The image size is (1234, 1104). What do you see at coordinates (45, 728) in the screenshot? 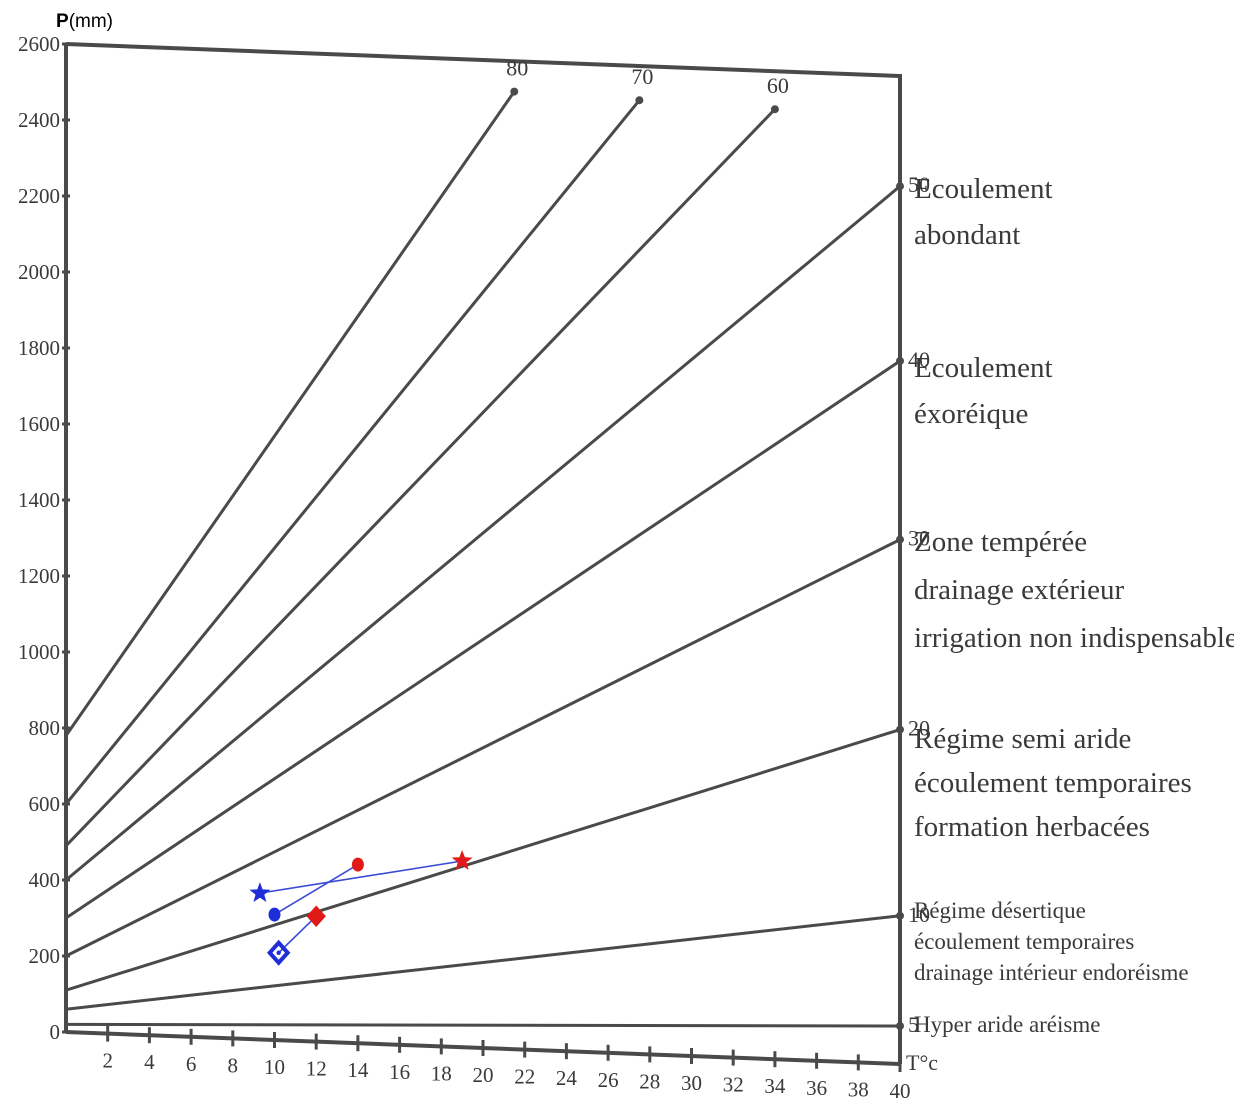
I see `y-tick-label: 800` at bounding box center [45, 728].